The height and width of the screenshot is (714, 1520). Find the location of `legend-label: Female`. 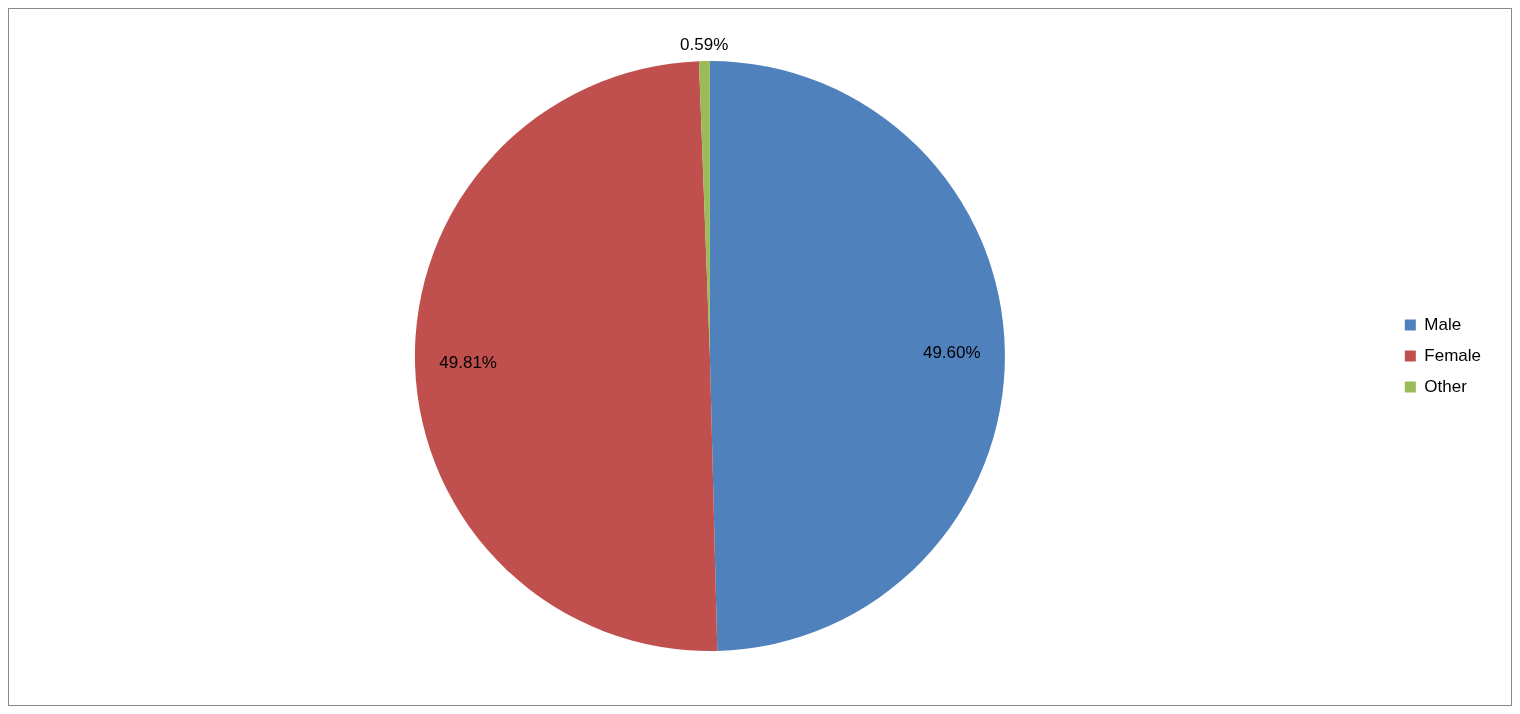

legend-label: Female is located at coordinates (1452, 355).